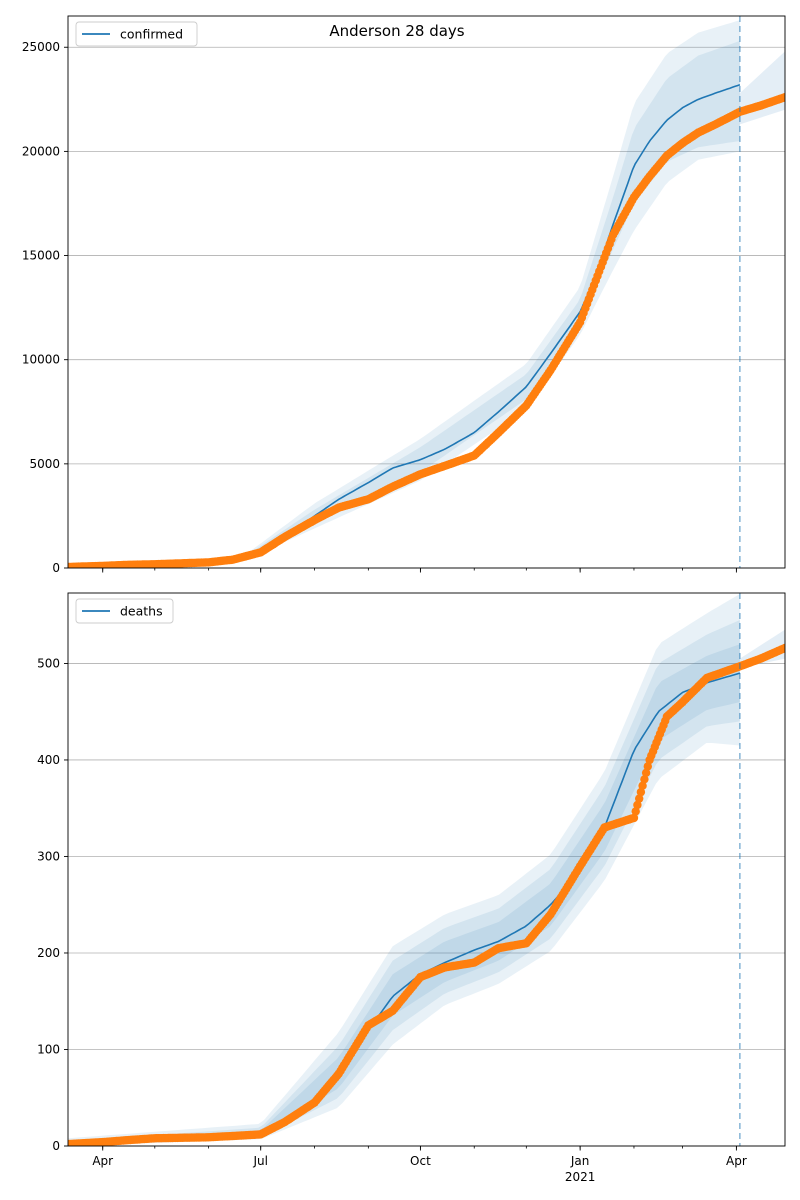  I want to click on x-tick-label: Jul, so click(259, 1161).